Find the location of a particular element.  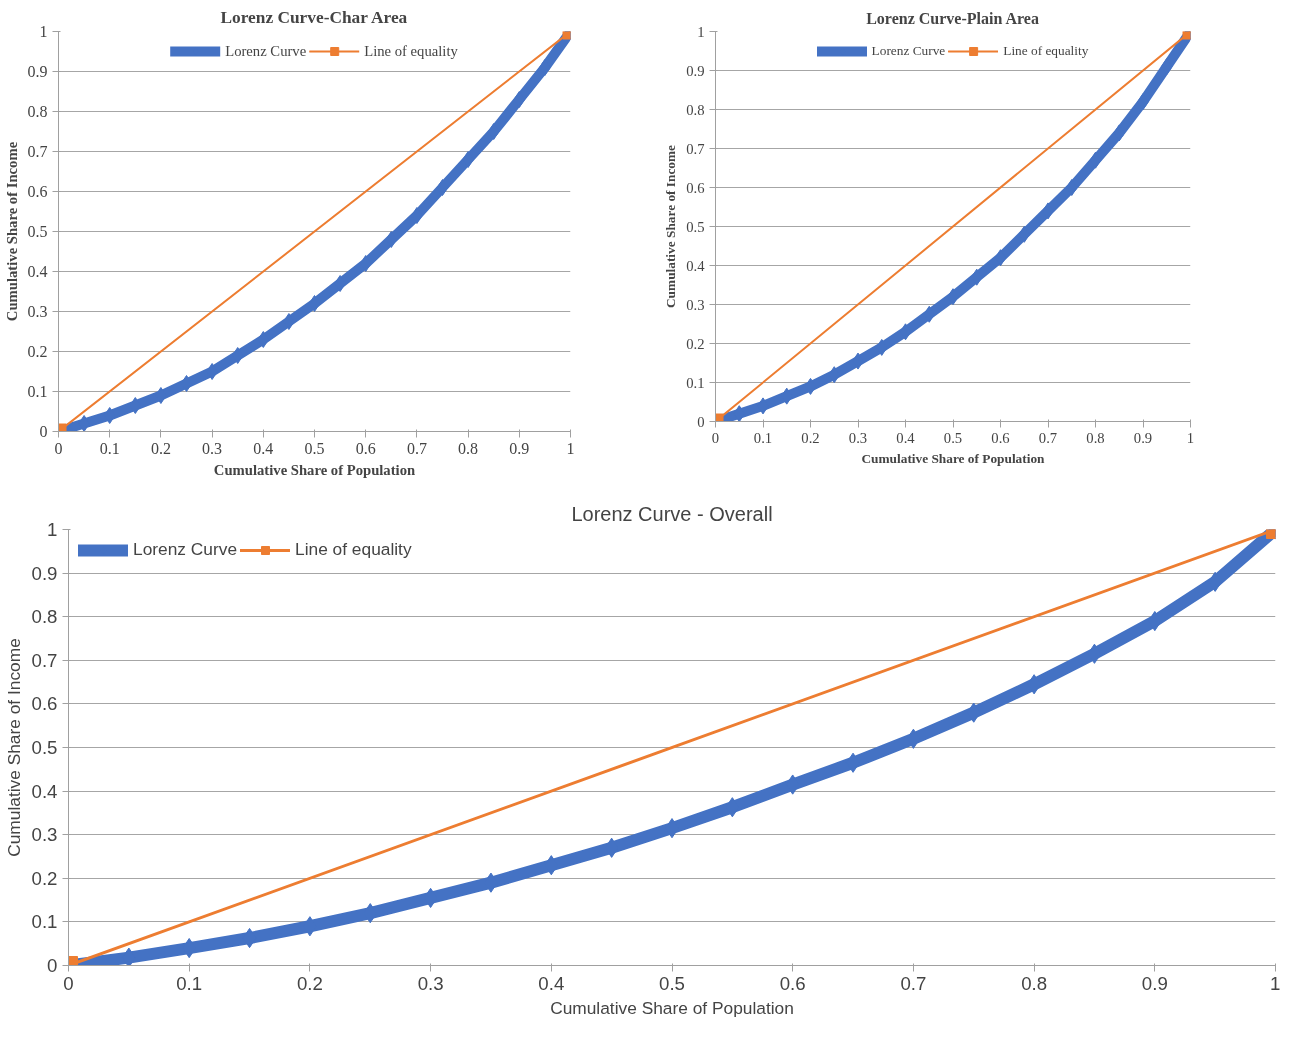

chart-title: Lorenz Curve-Plain Area is located at coordinates (952, 18).